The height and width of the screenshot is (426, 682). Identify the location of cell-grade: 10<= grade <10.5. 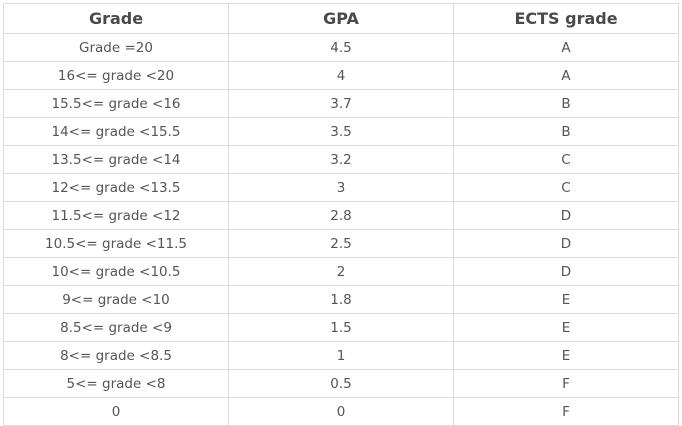
(116, 271).